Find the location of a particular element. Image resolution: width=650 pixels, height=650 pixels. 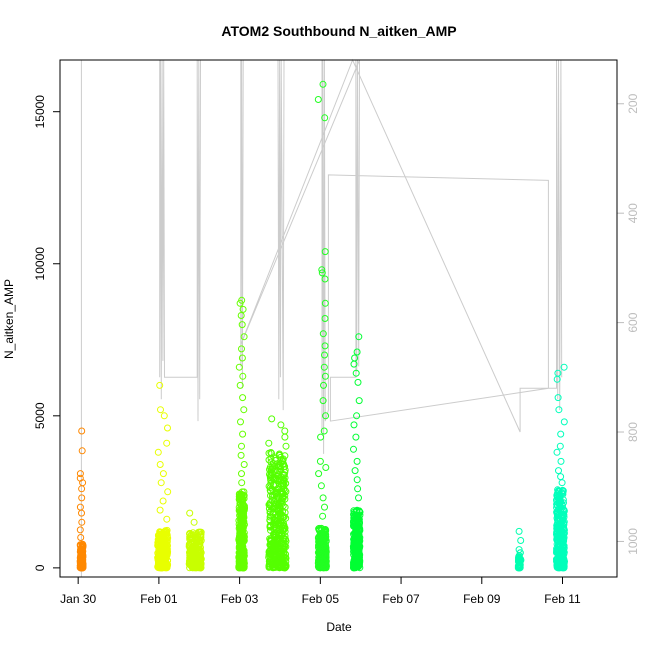

x-tick-label: Feb 03 is located at coordinates (240, 599).